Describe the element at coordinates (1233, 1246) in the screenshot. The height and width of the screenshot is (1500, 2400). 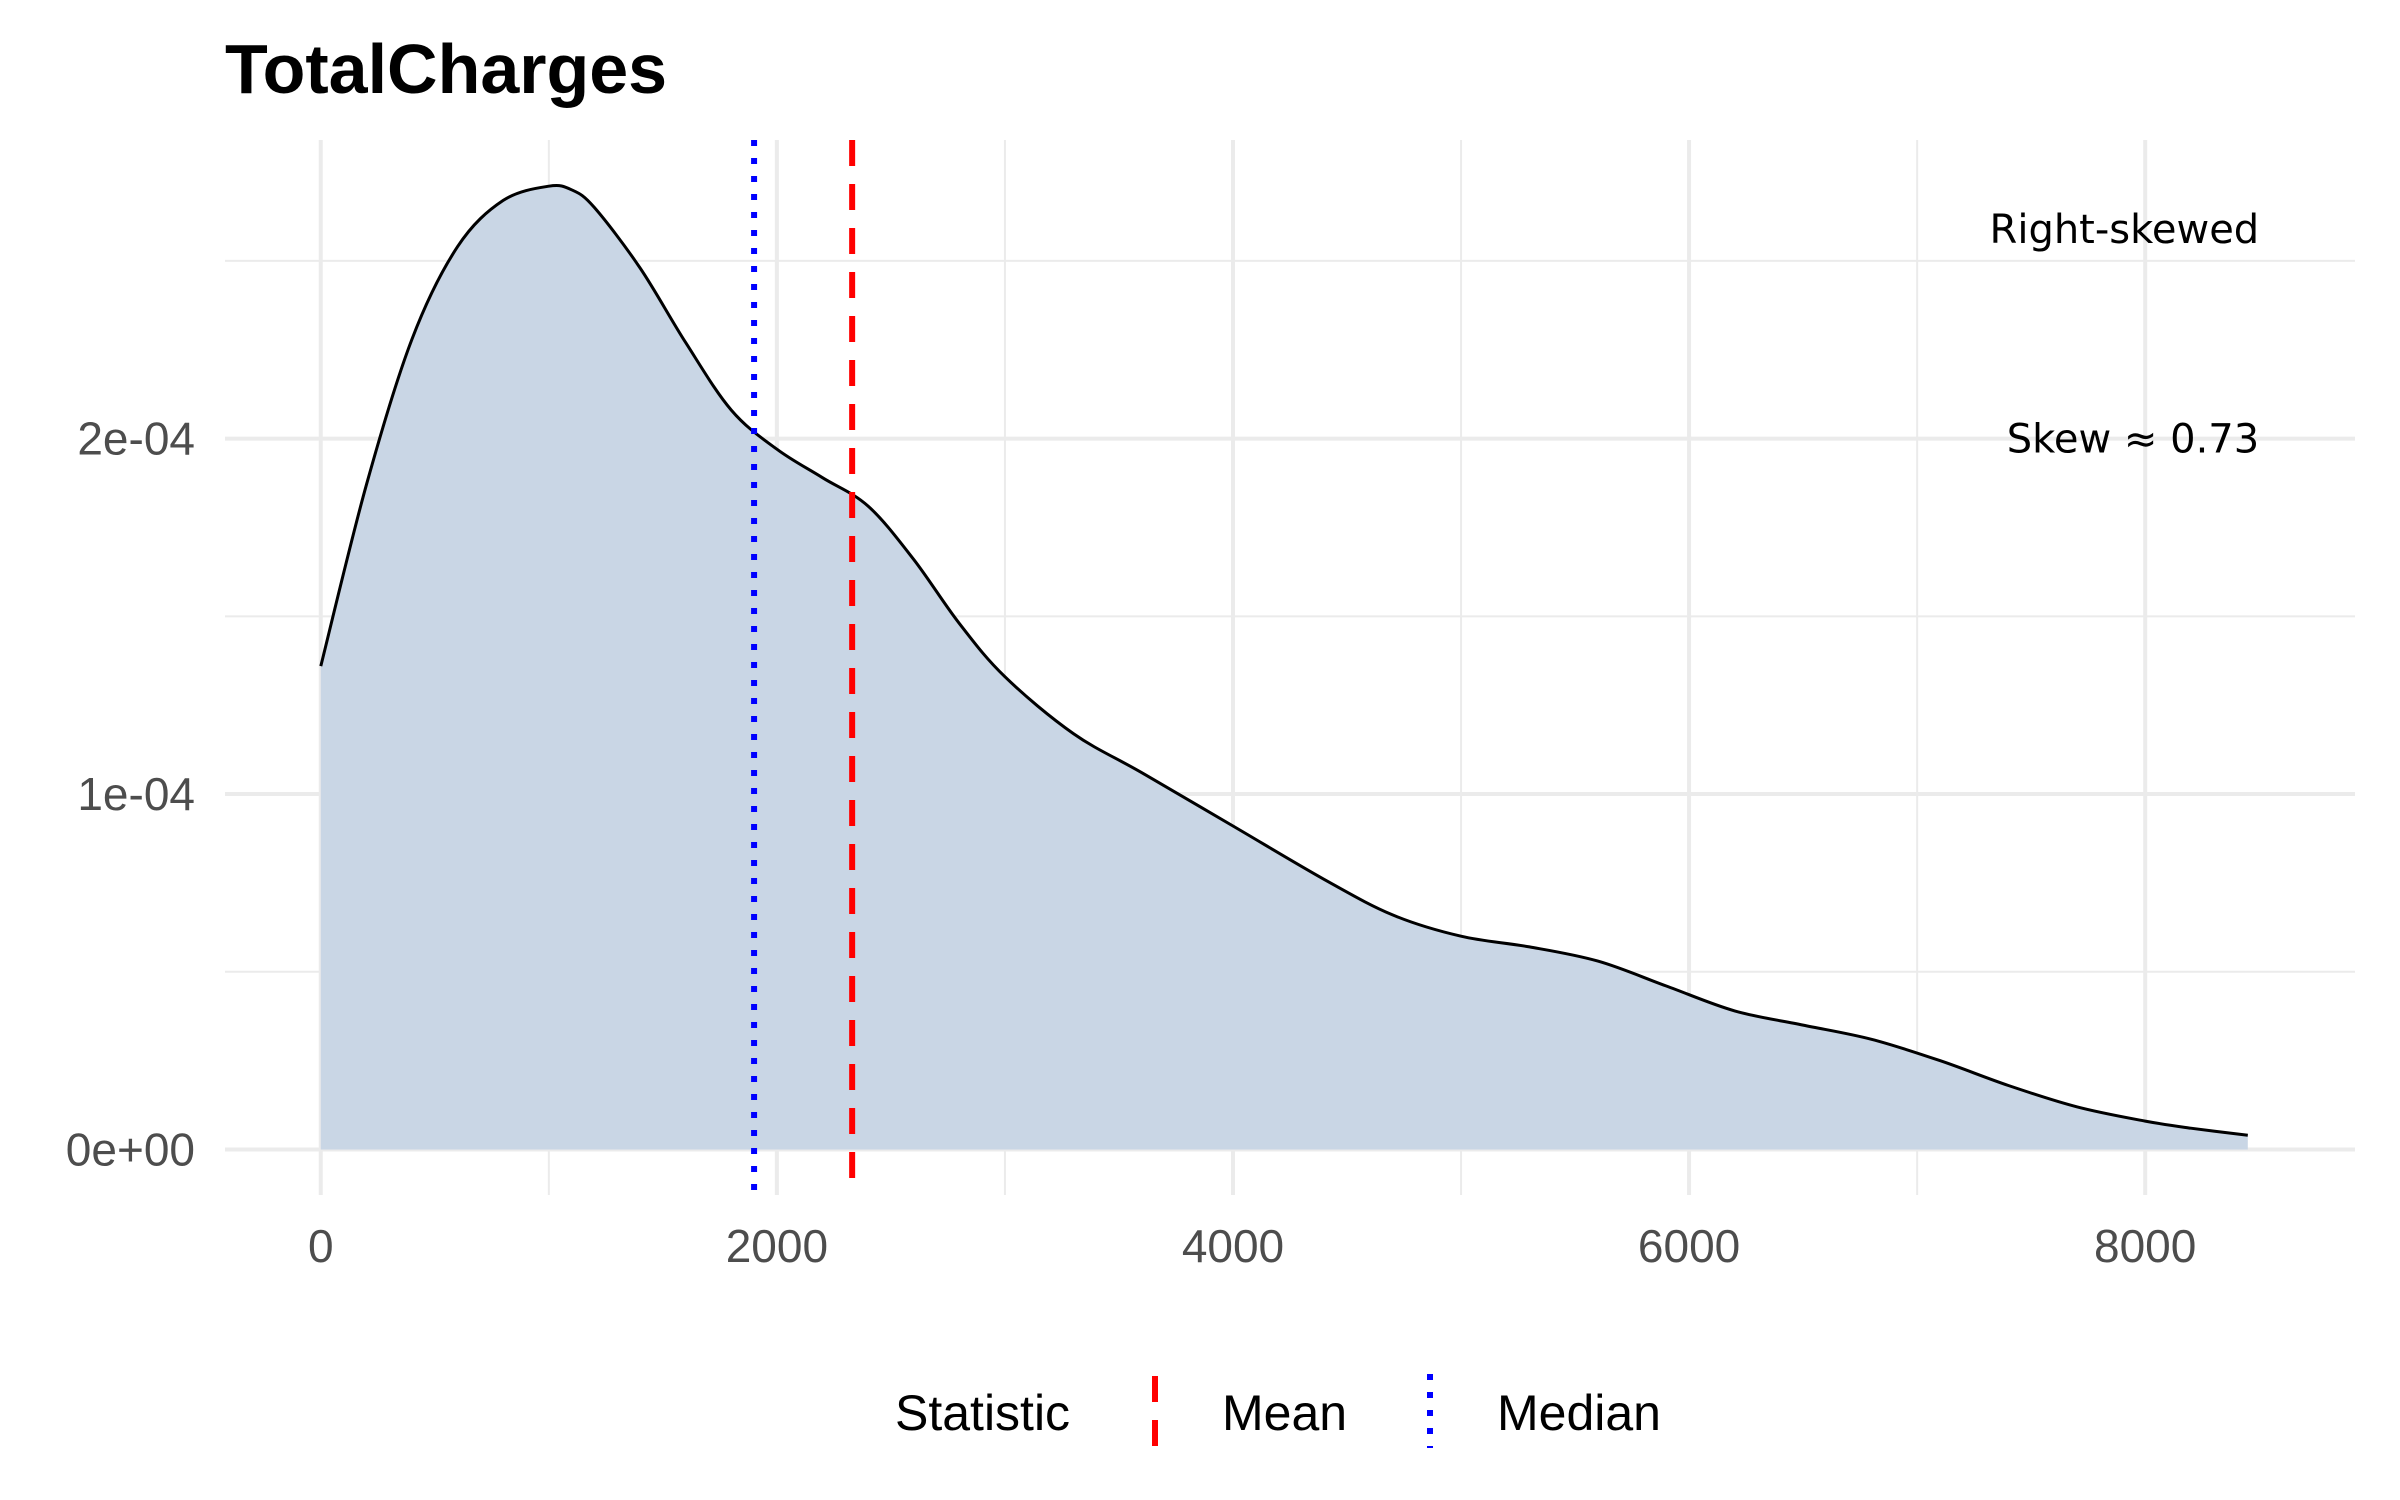
I see `x-tick-label: 4000` at that location.